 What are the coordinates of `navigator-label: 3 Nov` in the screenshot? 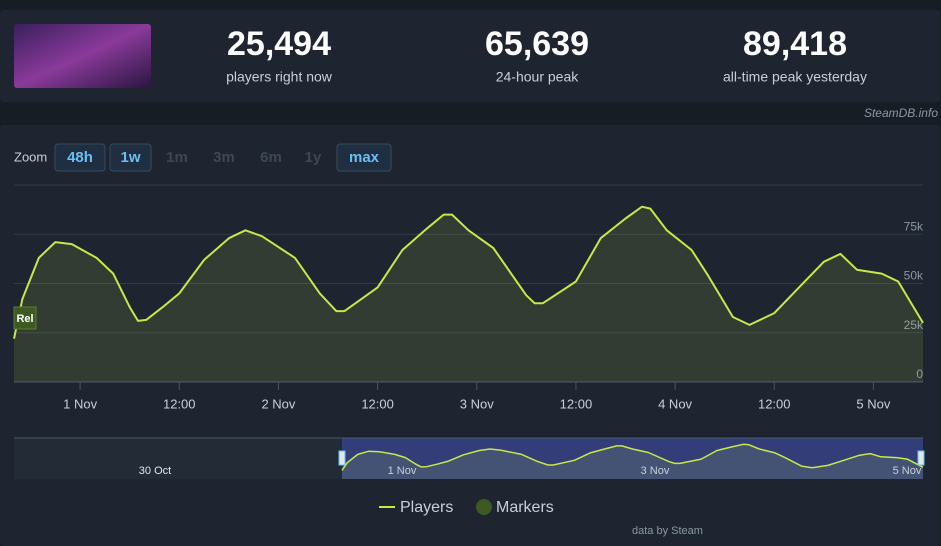 It's located at (655, 471).